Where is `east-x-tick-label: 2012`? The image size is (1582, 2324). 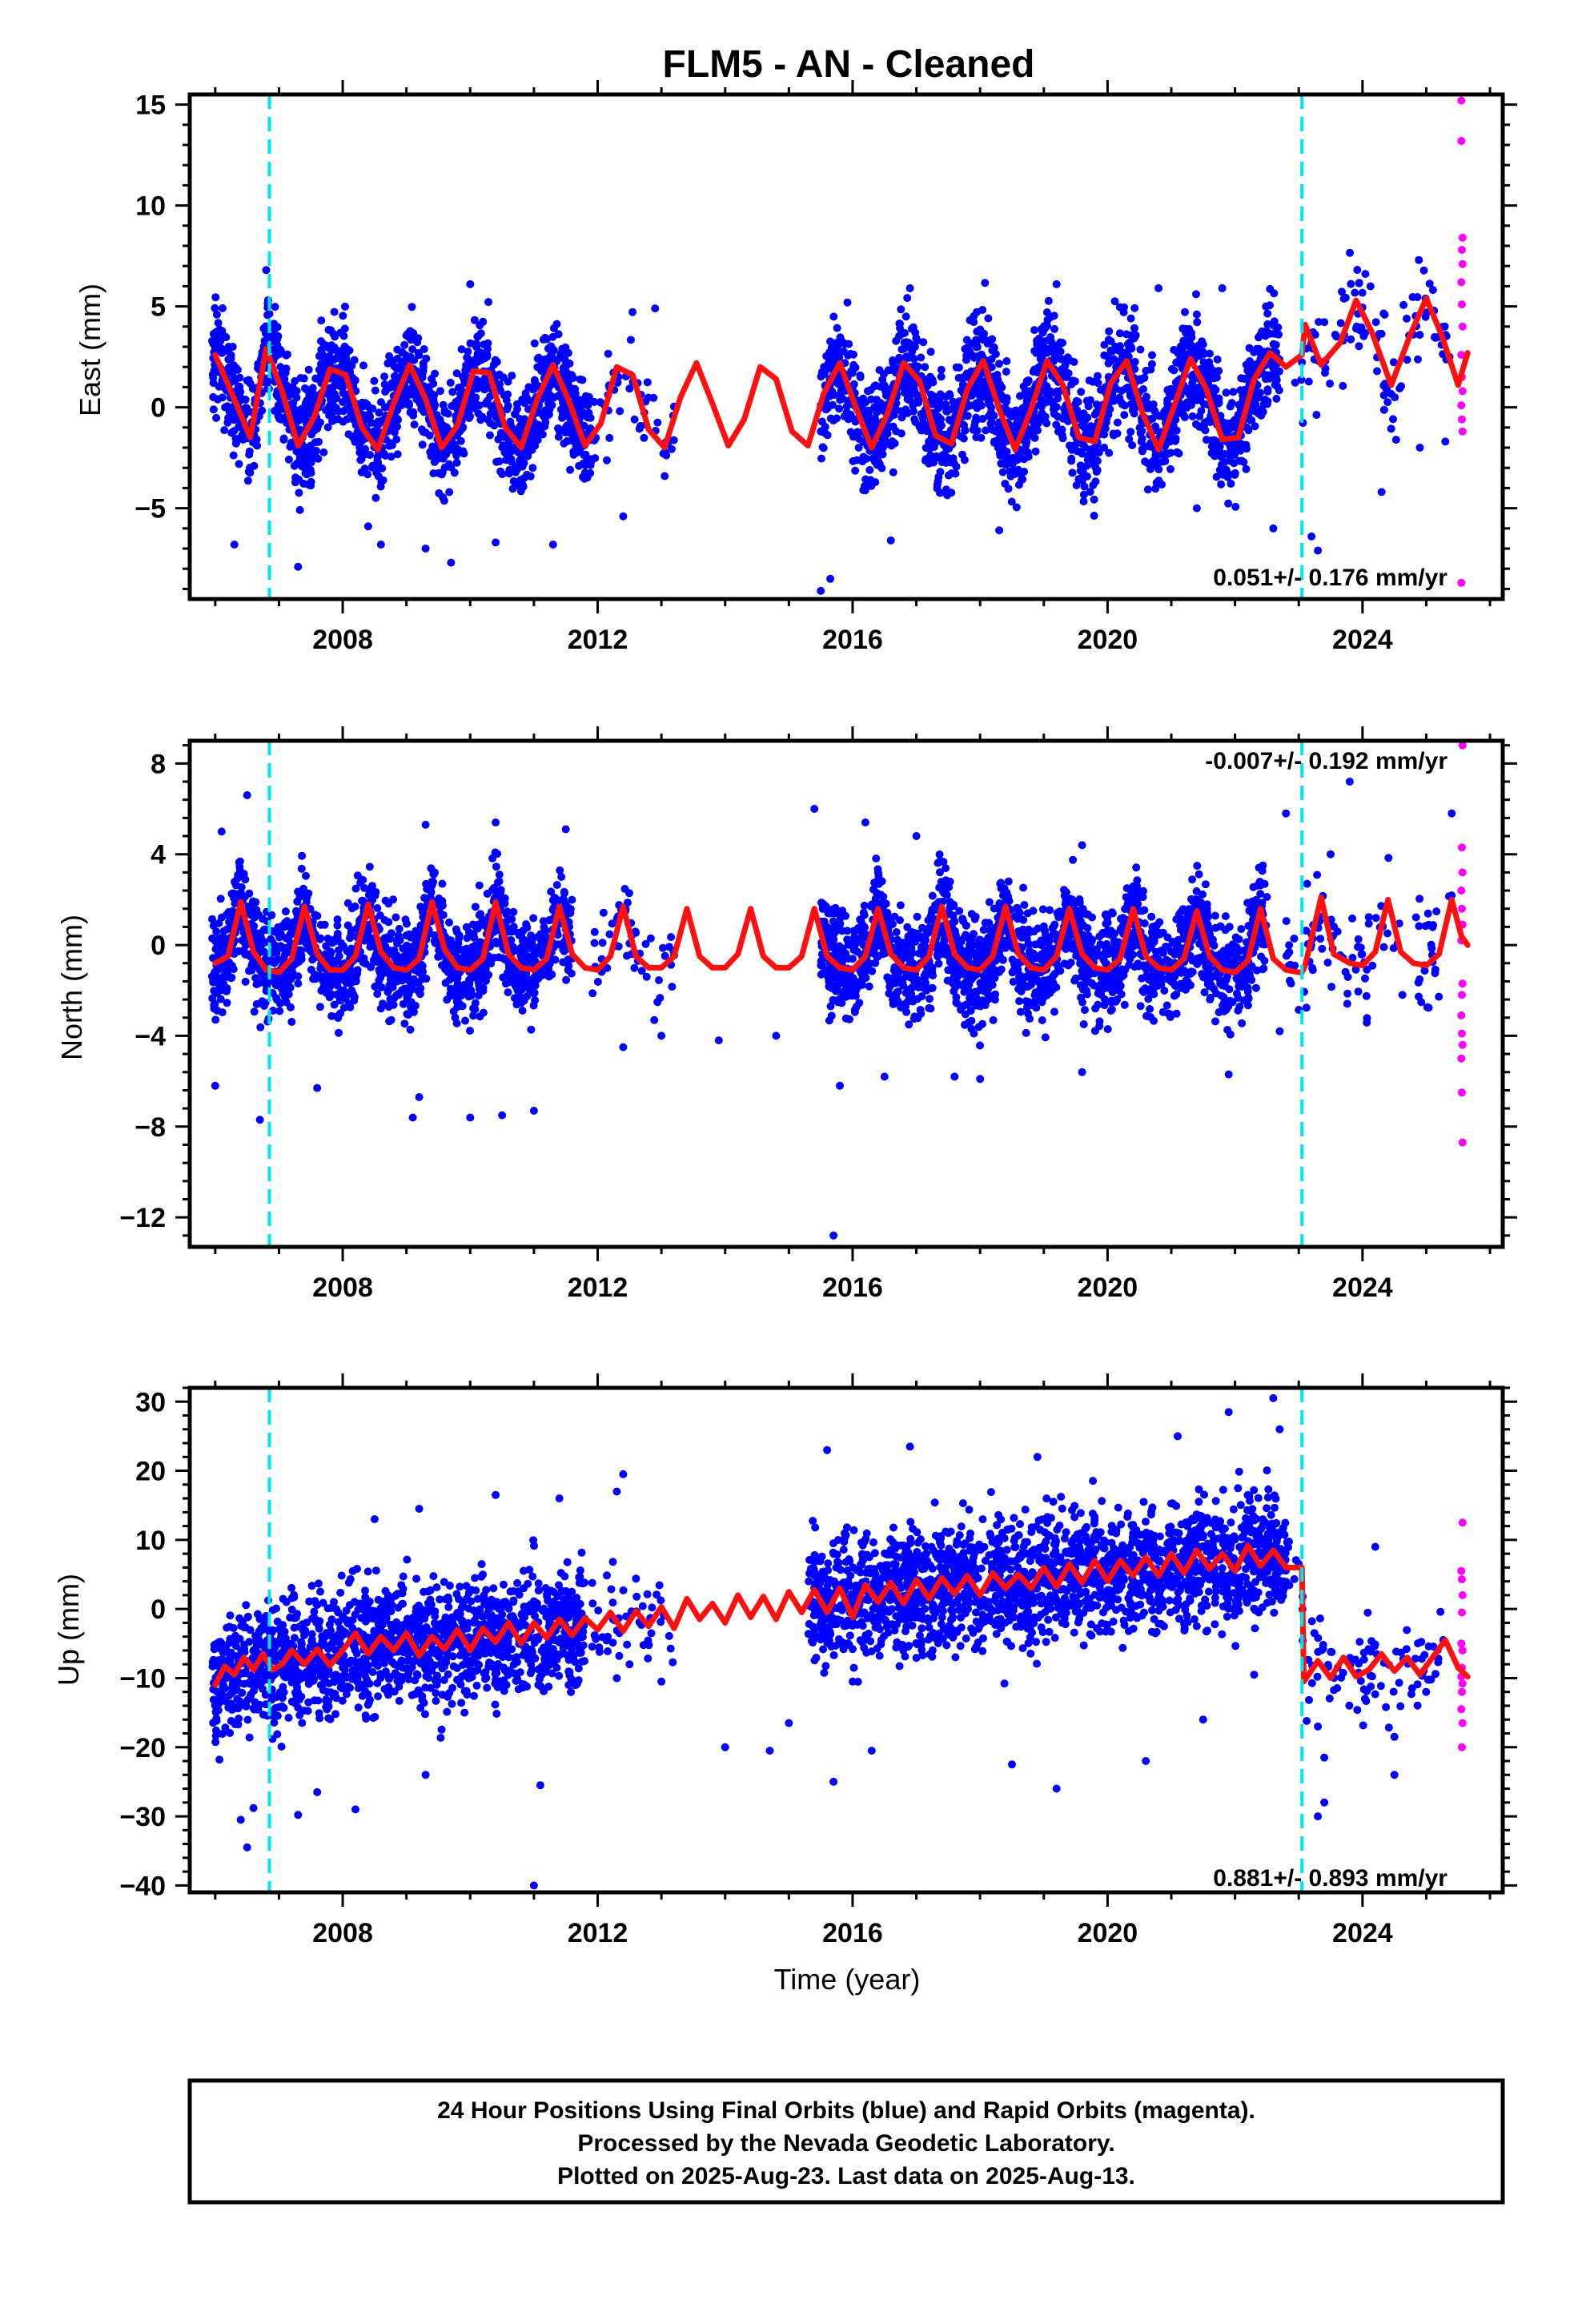 east-x-tick-label: 2012 is located at coordinates (598, 640).